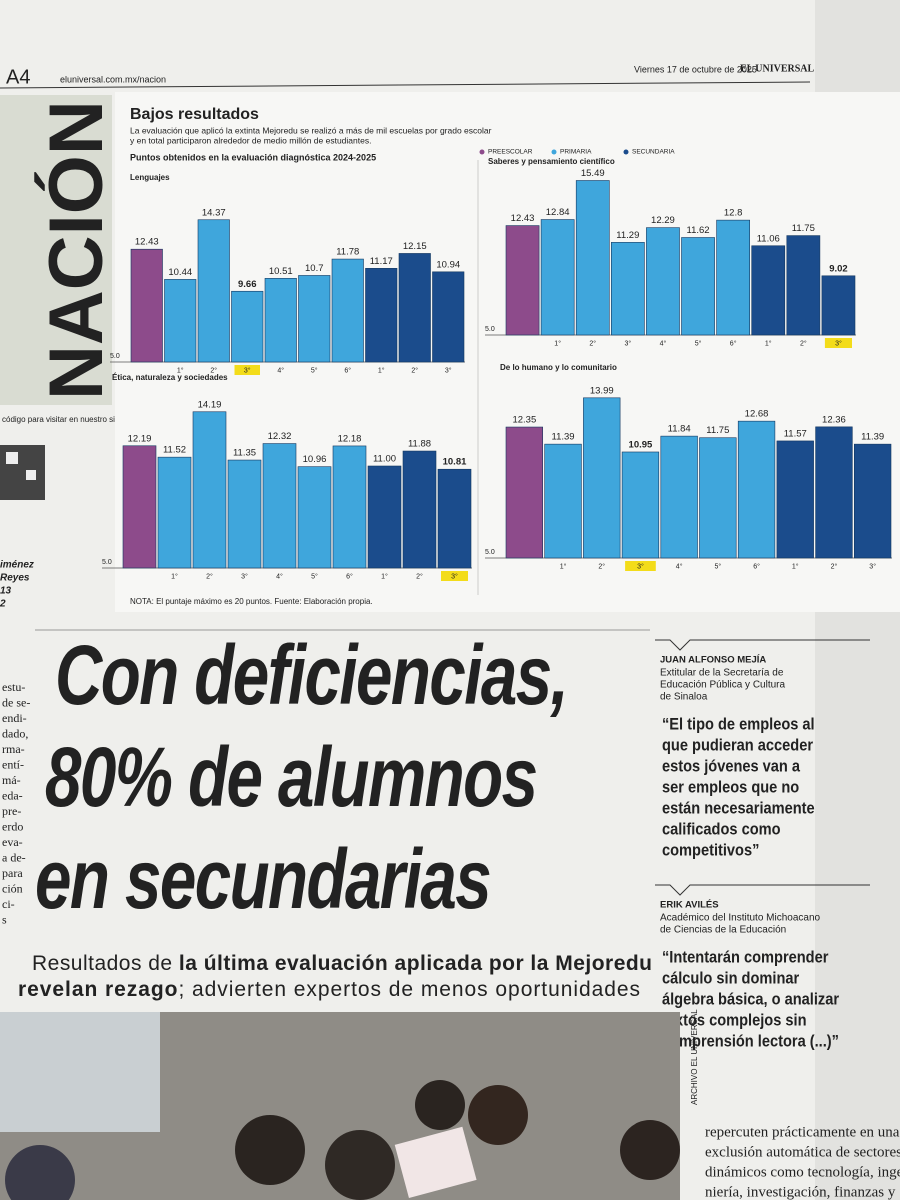 Image resolution: width=900 pixels, height=1200 pixels. What do you see at coordinates (734, 1021) in the screenshot?
I see `quote-text: textos complejos sin` at bounding box center [734, 1021].